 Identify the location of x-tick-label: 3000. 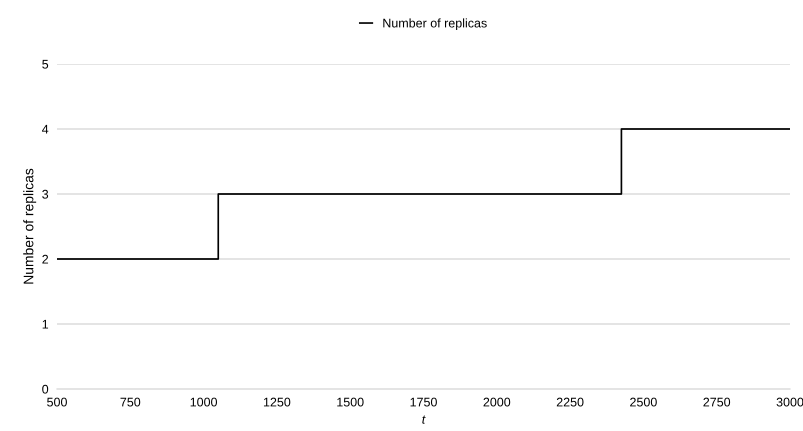
(789, 402).